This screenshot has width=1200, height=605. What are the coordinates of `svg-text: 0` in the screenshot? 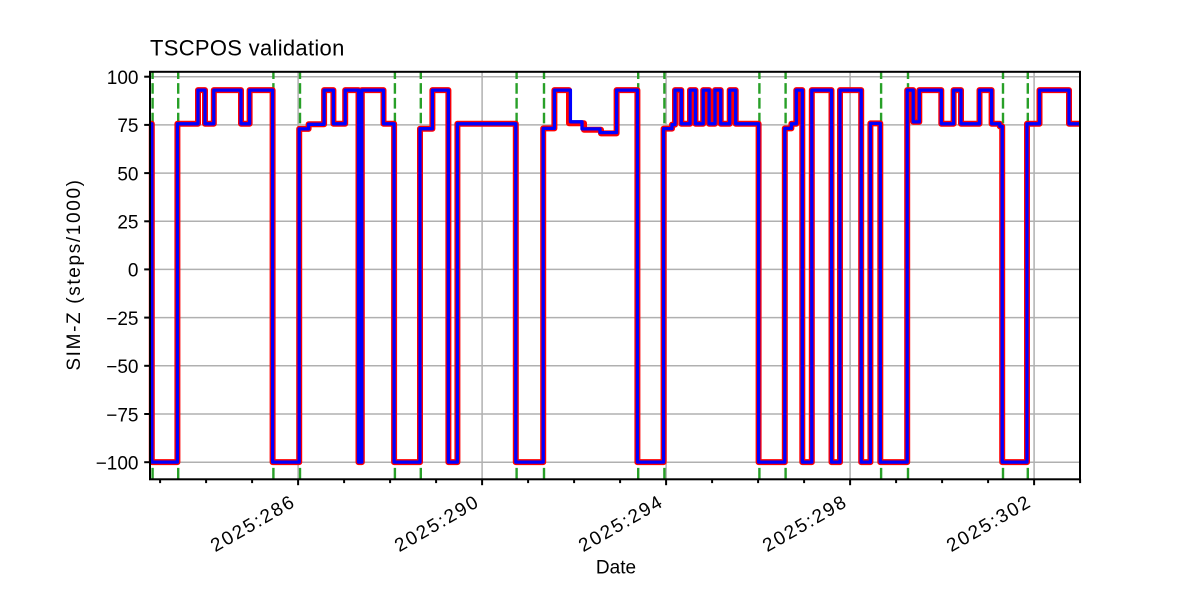 It's located at (133, 271).